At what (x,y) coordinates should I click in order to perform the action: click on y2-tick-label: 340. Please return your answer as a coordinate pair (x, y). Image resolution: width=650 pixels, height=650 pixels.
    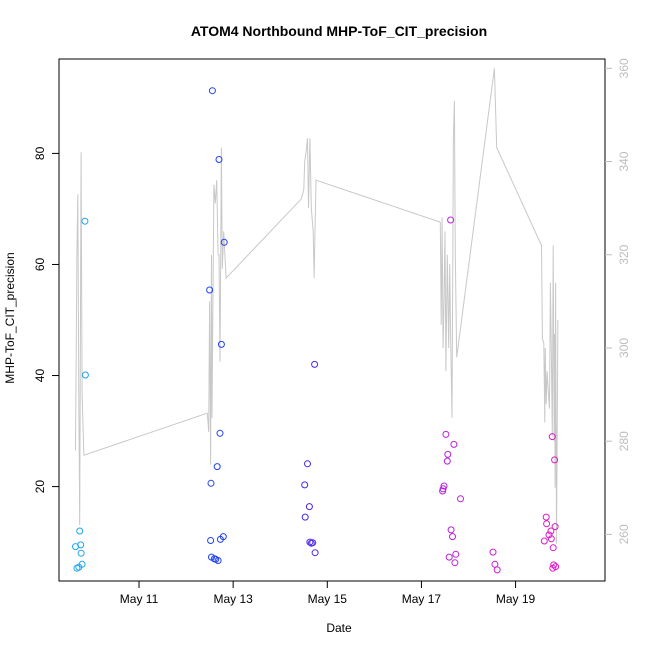
    Looking at the image, I should click on (624, 161).